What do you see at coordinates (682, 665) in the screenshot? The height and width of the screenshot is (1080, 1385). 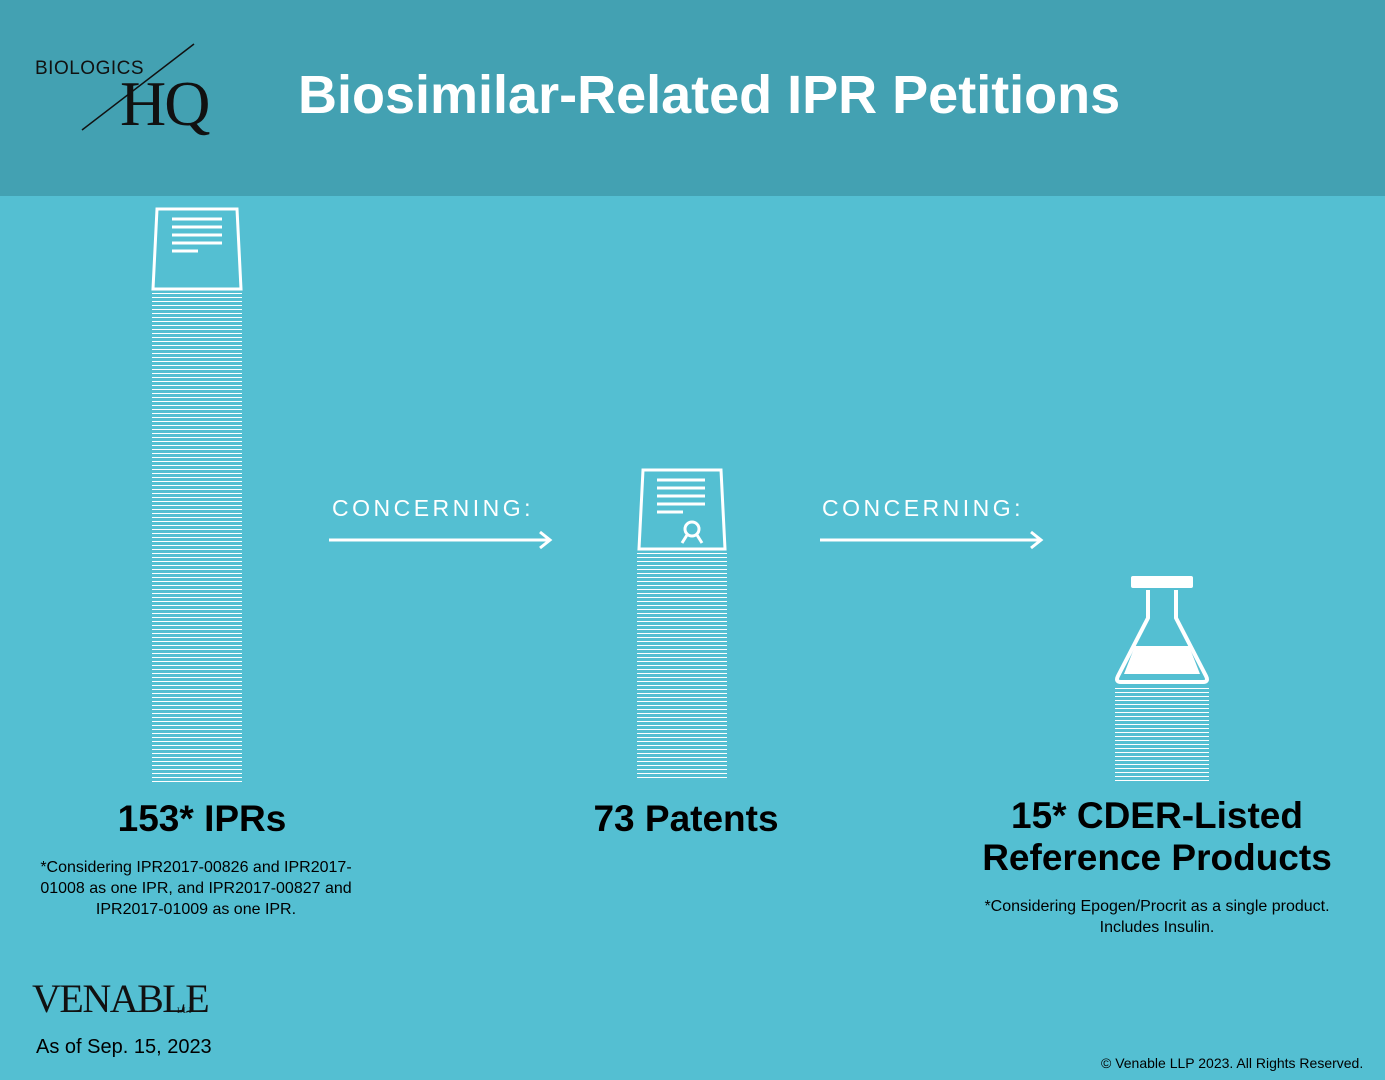 I see `patent-stack-sheets` at bounding box center [682, 665].